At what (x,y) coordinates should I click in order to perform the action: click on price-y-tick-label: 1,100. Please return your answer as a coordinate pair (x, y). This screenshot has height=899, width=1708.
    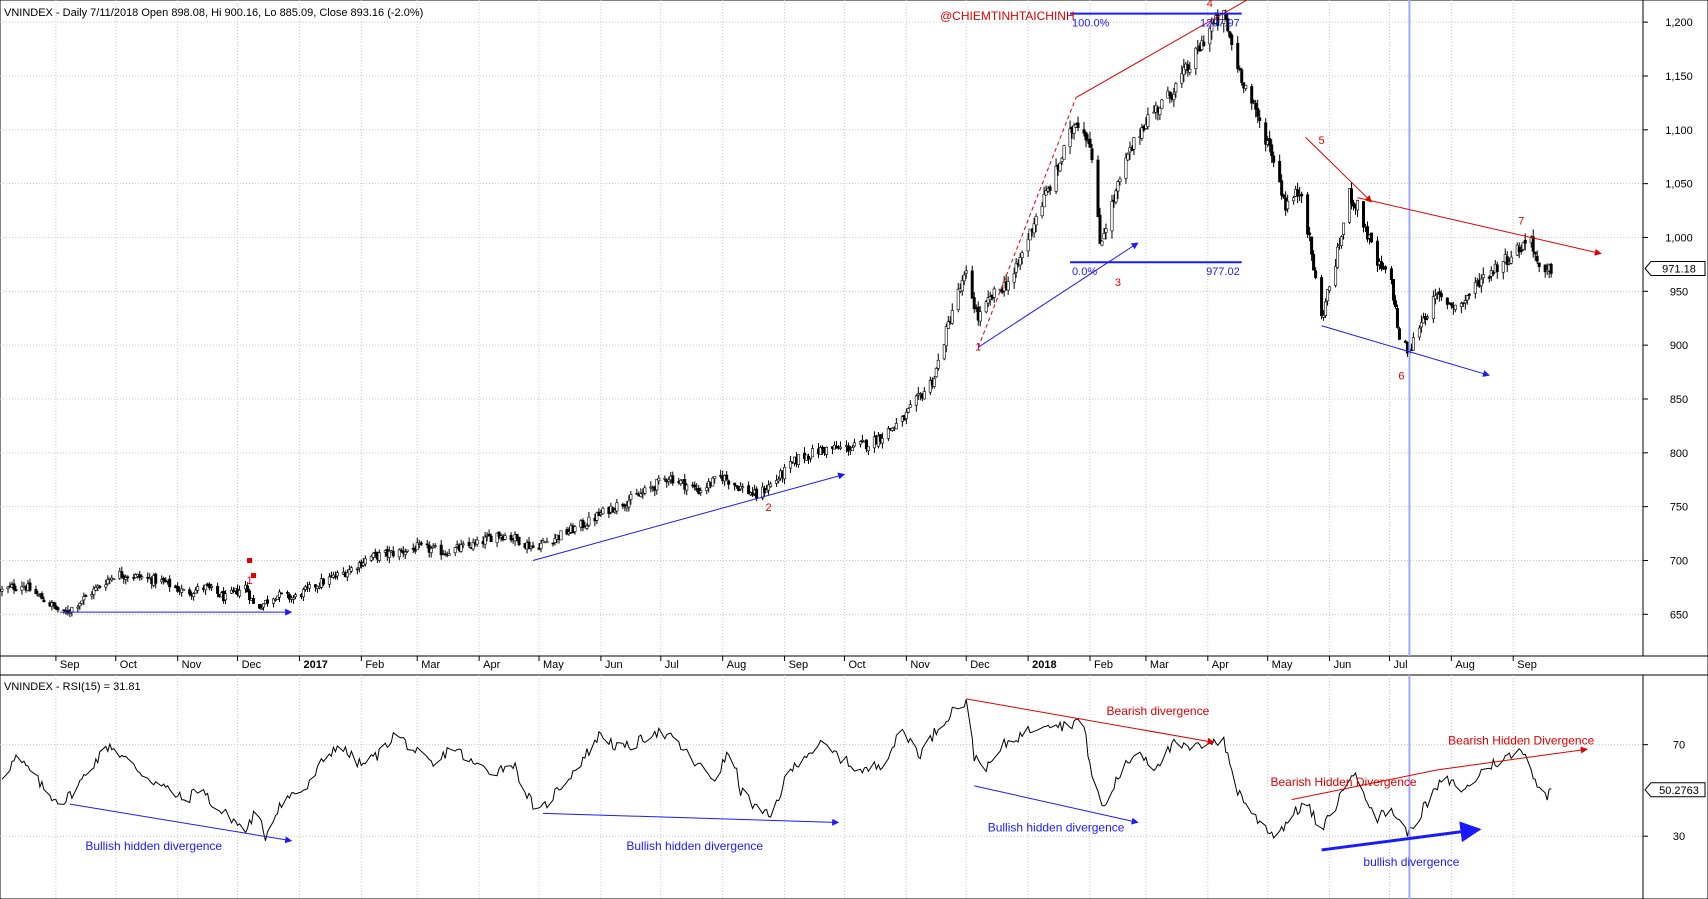
    Looking at the image, I should click on (1679, 131).